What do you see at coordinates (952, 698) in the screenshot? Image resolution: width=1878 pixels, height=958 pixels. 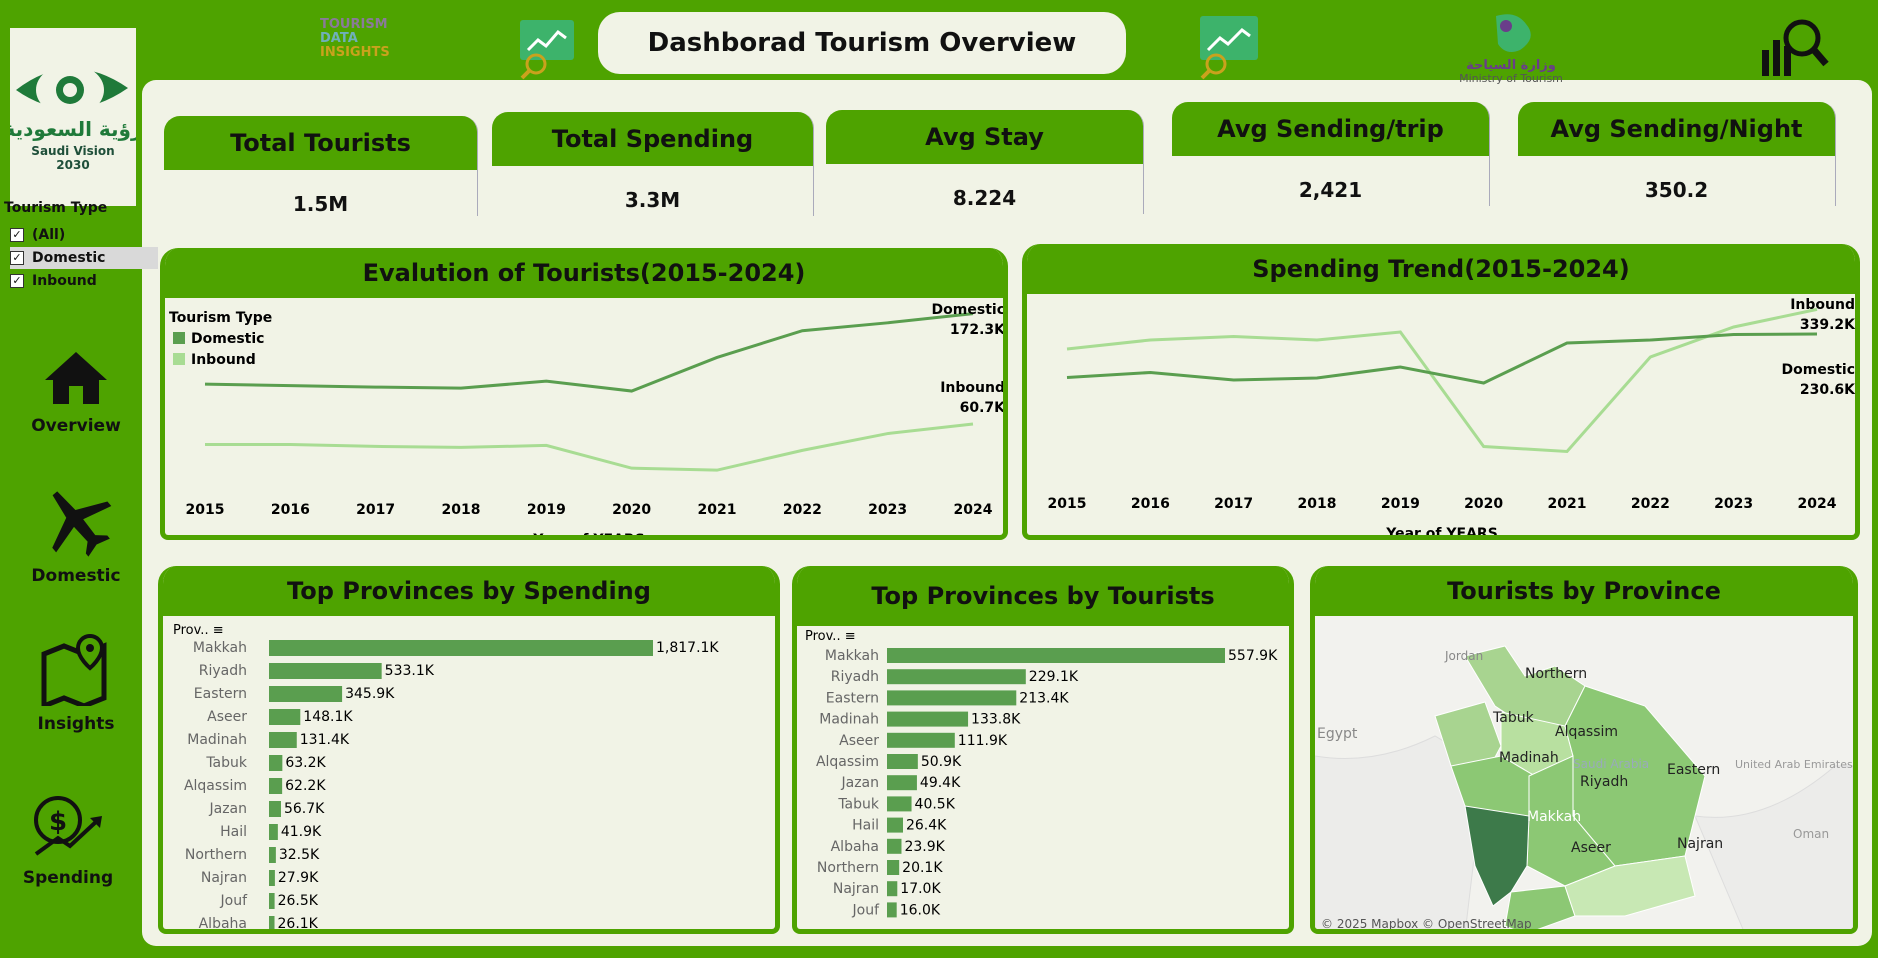 I see `bar-eastern` at bounding box center [952, 698].